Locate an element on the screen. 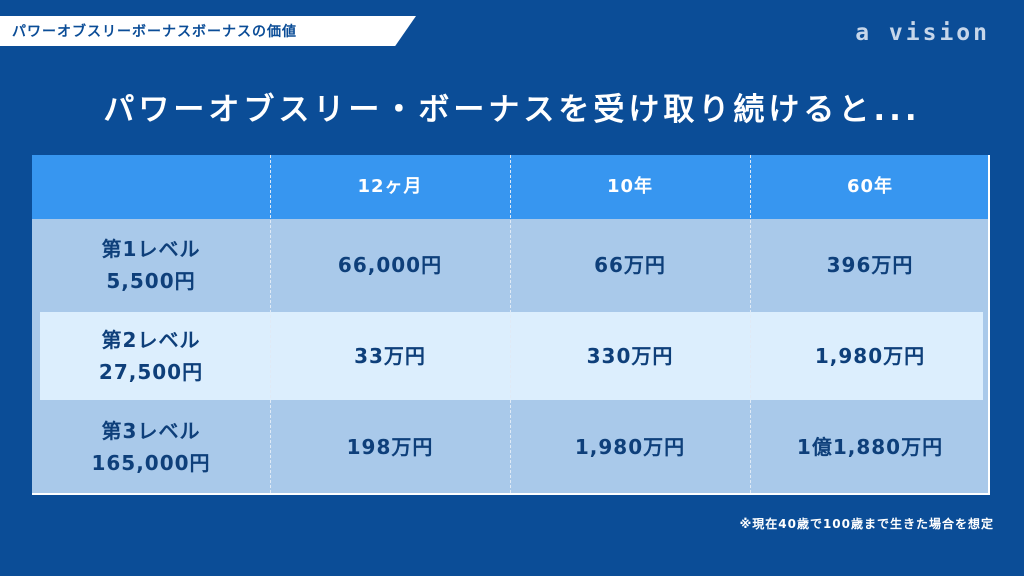 This screenshot has width=1024, height=576. column-header-60-years: 60年 is located at coordinates (870, 186).